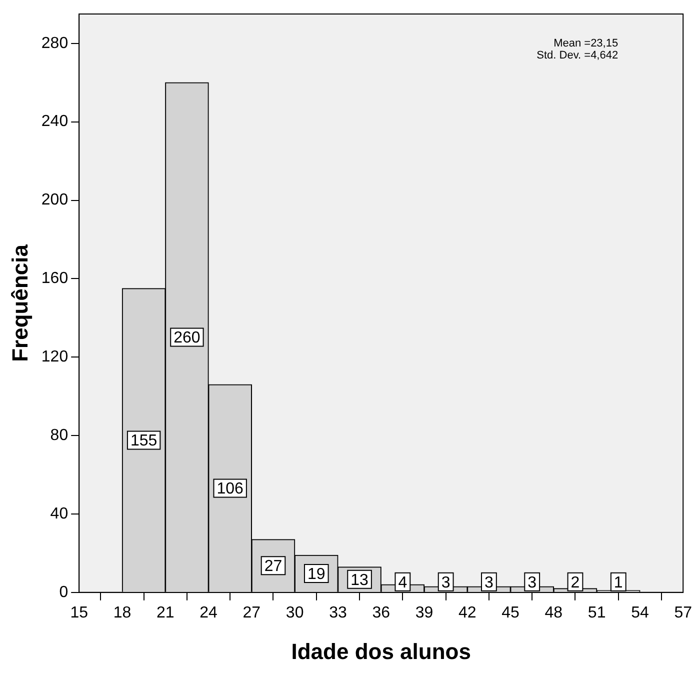 This screenshot has height=678, width=695. Describe the element at coordinates (359, 580) in the screenshot. I see `data-label: 13` at that location.